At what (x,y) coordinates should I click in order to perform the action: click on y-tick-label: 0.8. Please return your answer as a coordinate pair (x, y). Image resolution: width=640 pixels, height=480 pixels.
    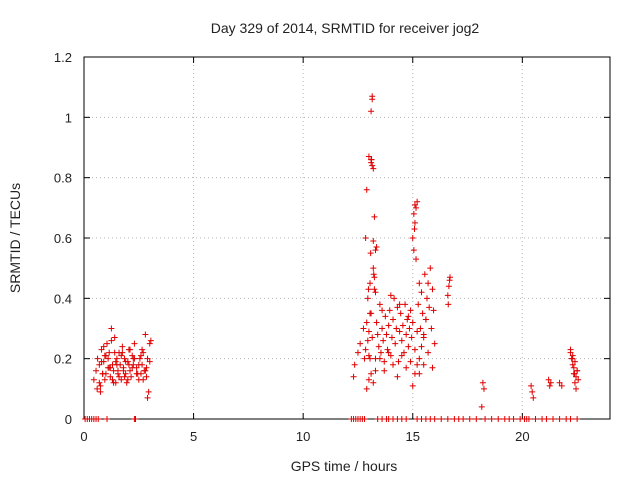
    Looking at the image, I should click on (63, 178).